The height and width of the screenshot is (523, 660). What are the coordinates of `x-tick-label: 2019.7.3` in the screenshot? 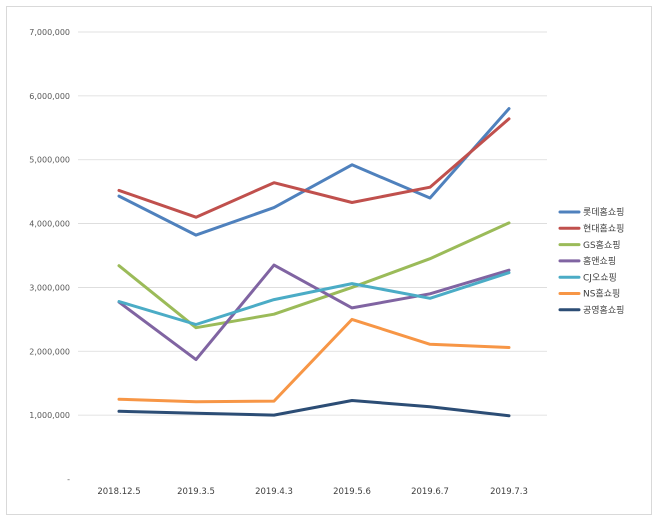 It's located at (509, 492).